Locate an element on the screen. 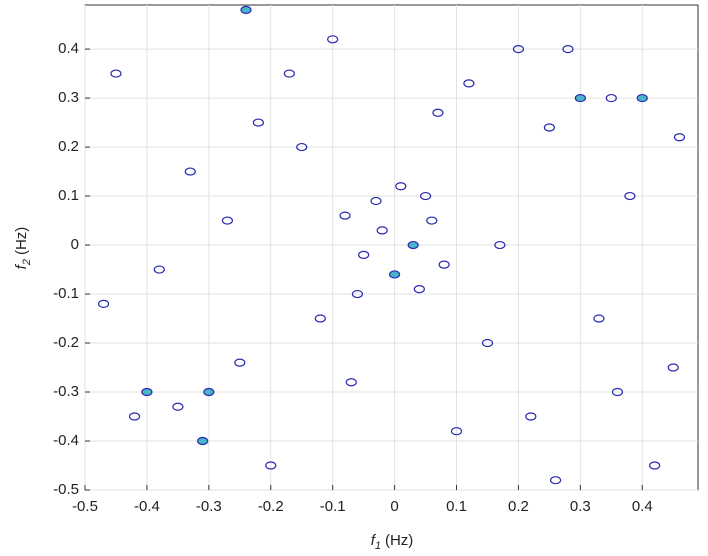 This screenshot has width=708, height=556. x-tick-label: 0.1 is located at coordinates (456, 506).